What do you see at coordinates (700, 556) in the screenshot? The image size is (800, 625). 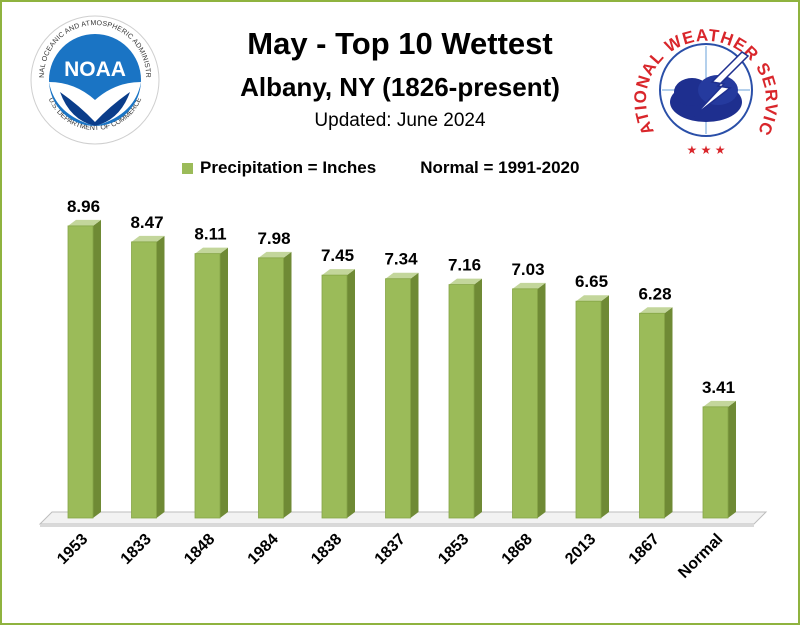 I see `x-tick-label: Normal` at bounding box center [700, 556].